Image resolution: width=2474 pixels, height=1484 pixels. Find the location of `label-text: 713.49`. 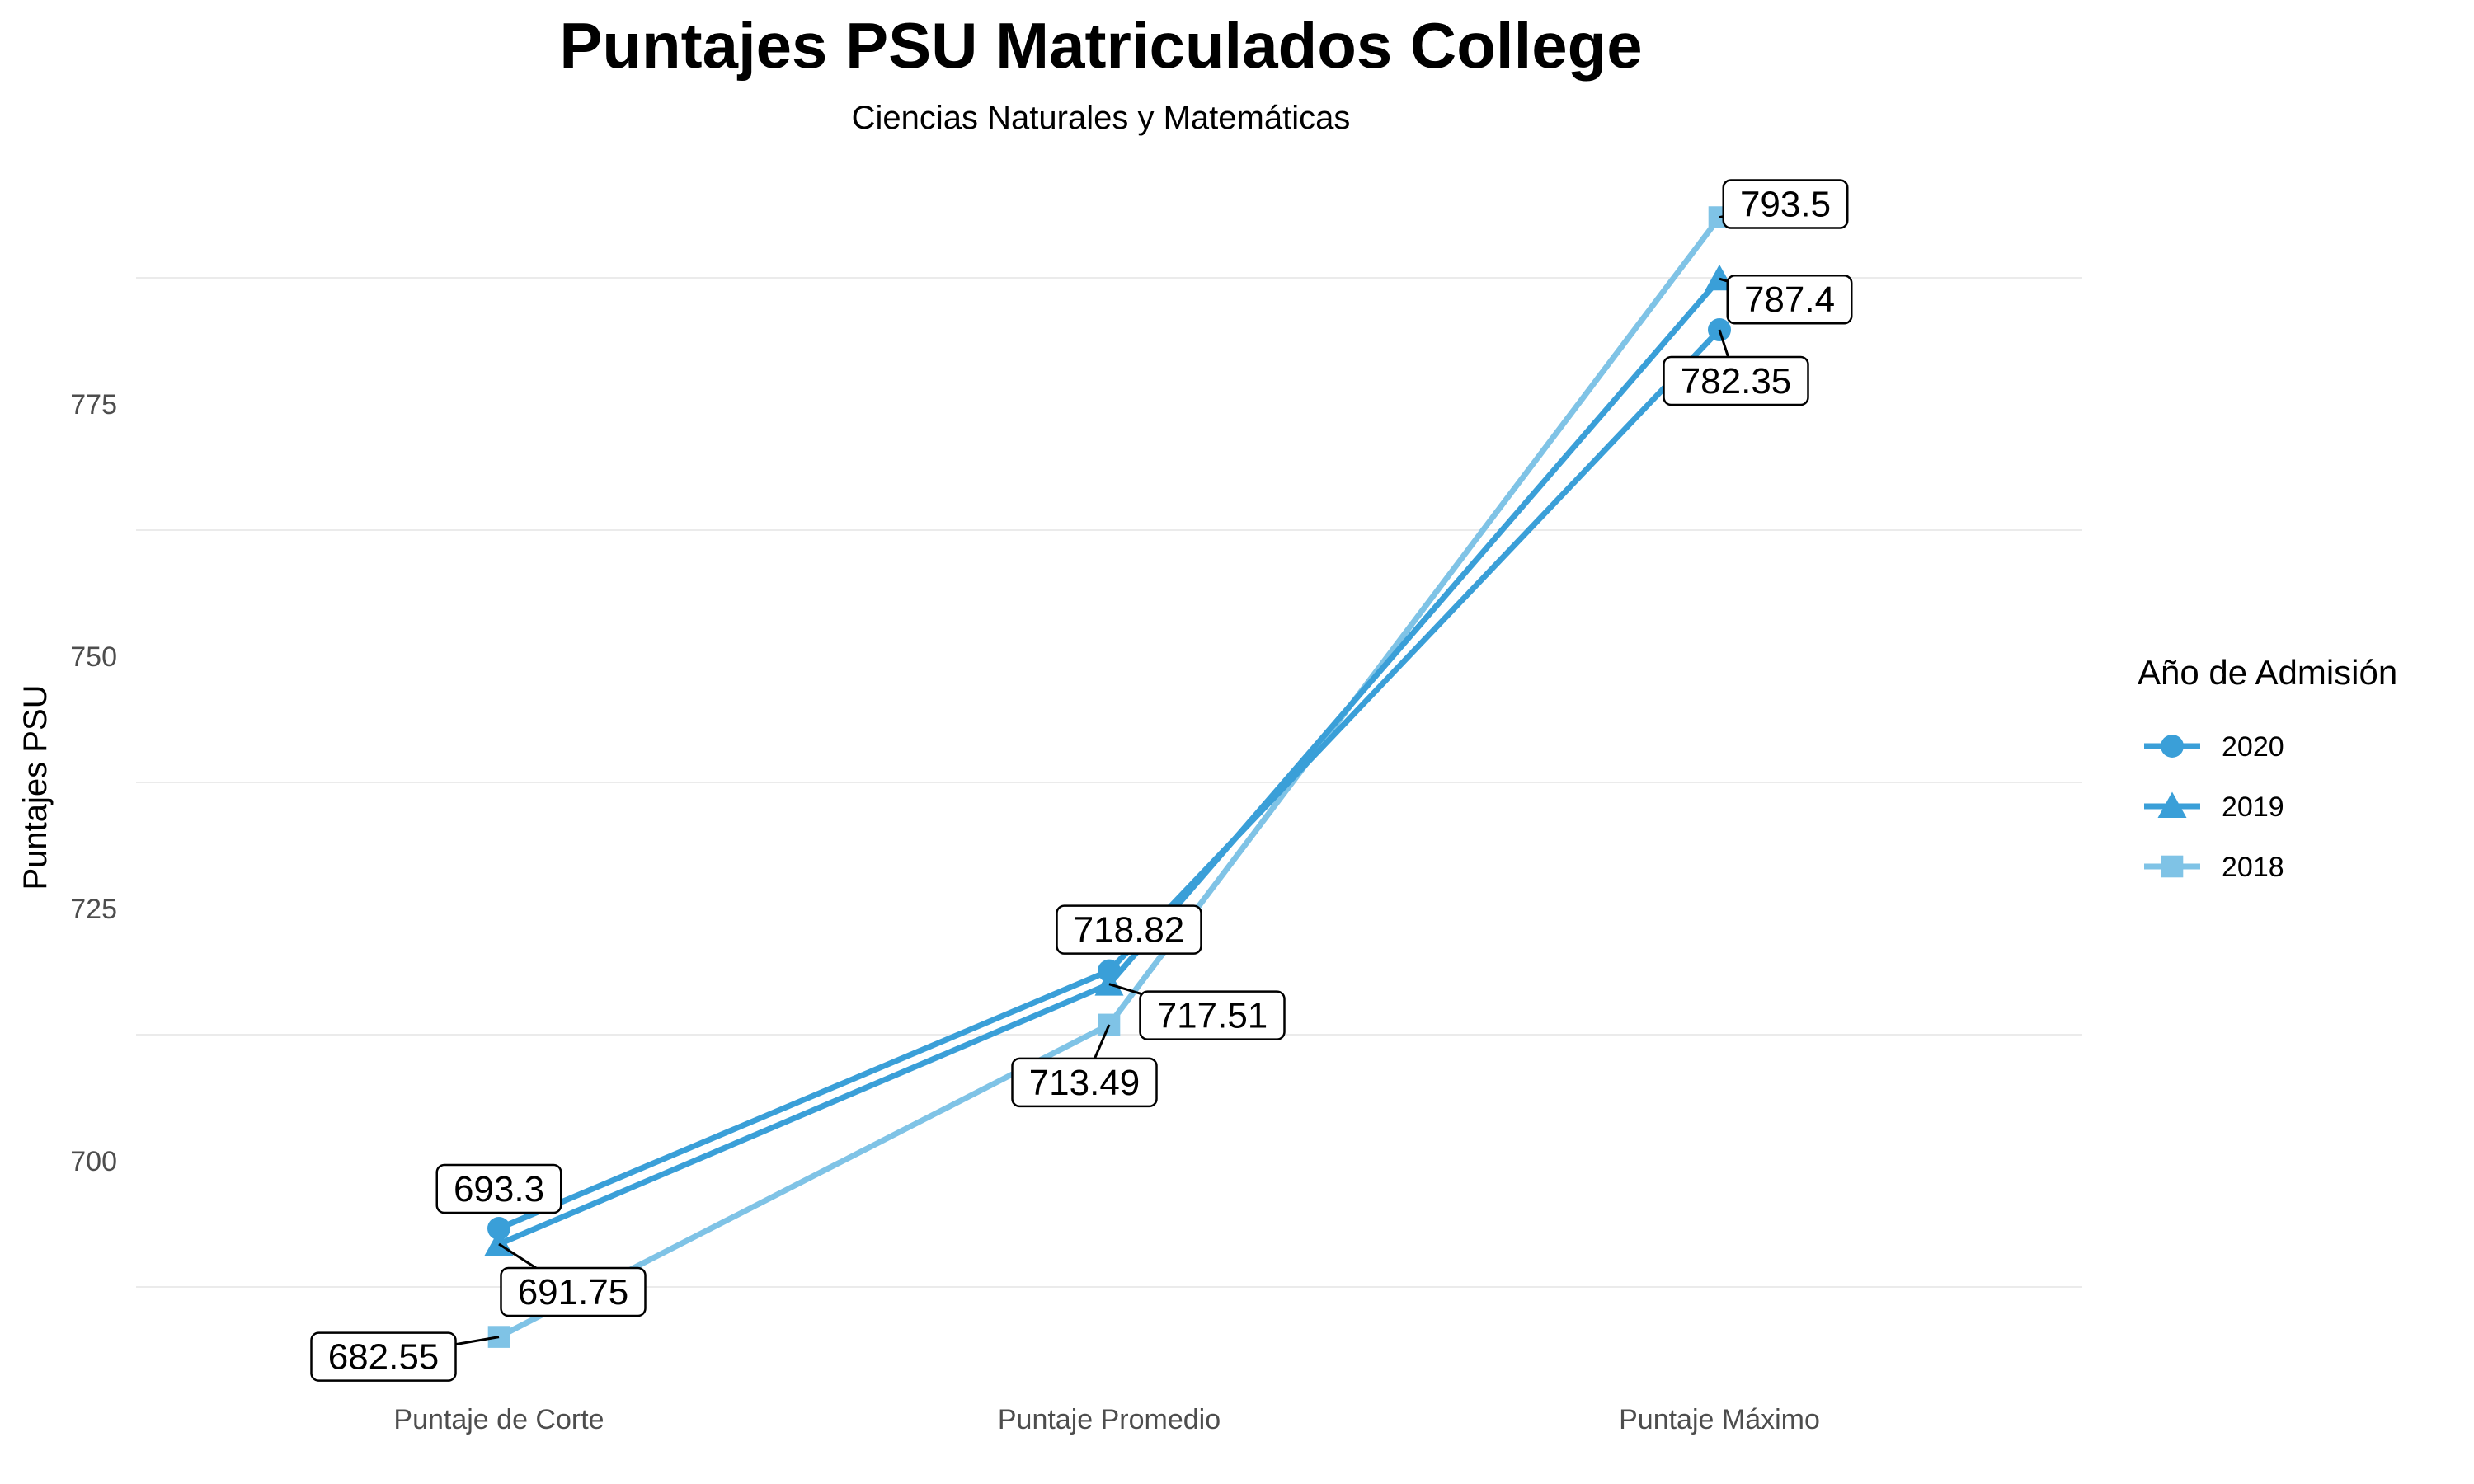

label-text: 713.49 is located at coordinates (1085, 1083).